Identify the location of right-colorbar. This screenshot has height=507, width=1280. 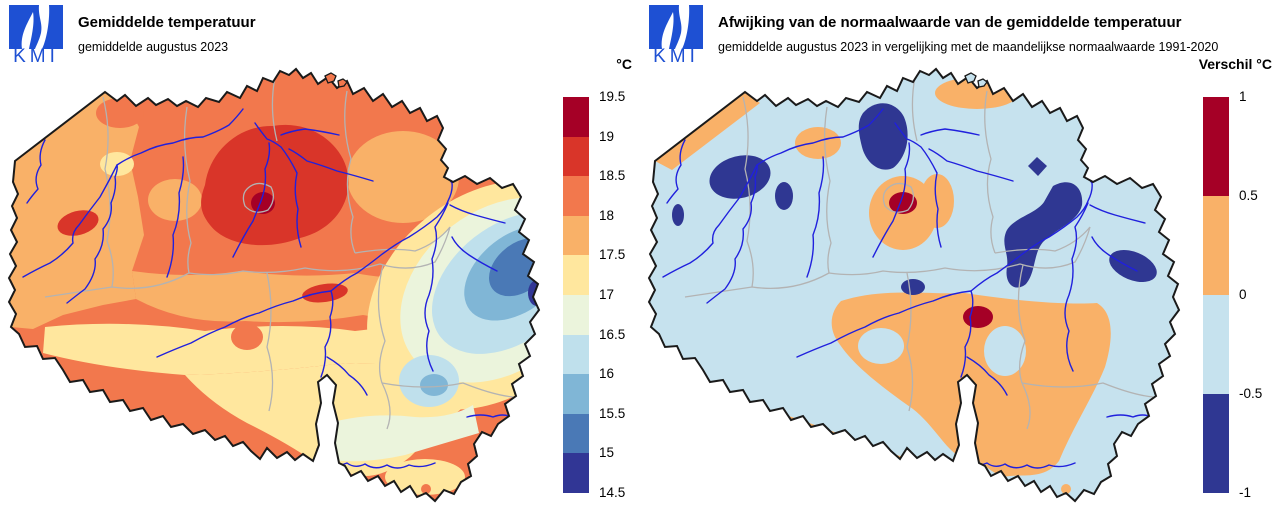
(1216, 295).